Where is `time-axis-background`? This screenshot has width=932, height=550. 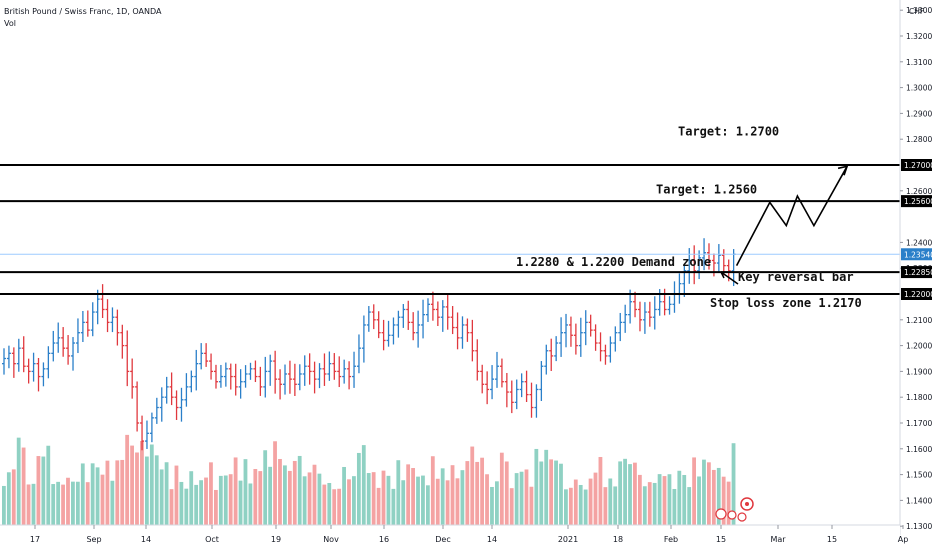
time-axis-background is located at coordinates (450, 537).